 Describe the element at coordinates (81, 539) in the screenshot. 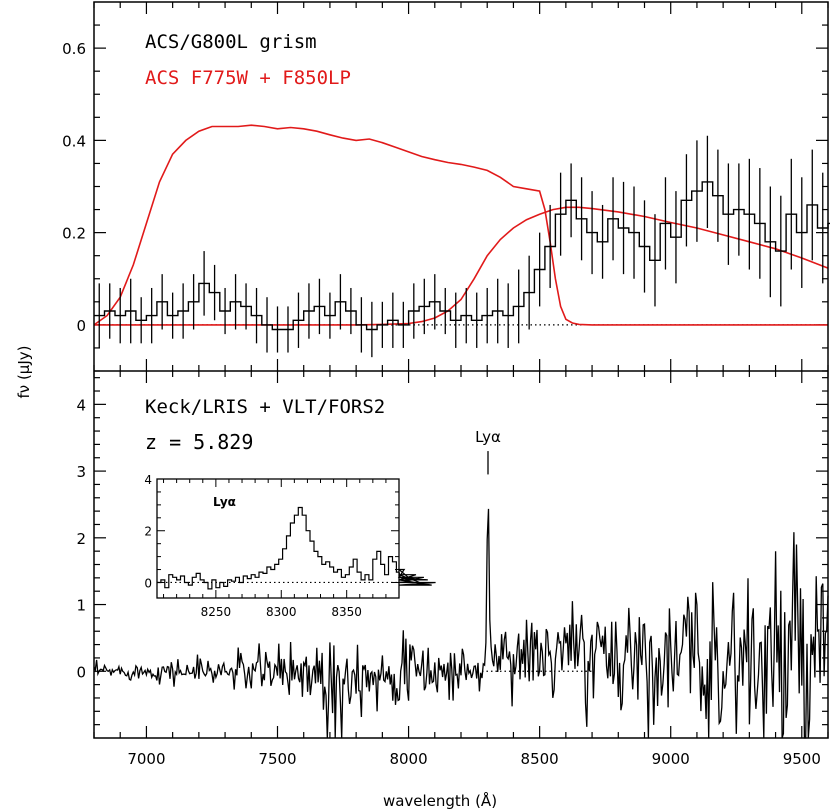

I see `y-tick-label: 2` at that location.